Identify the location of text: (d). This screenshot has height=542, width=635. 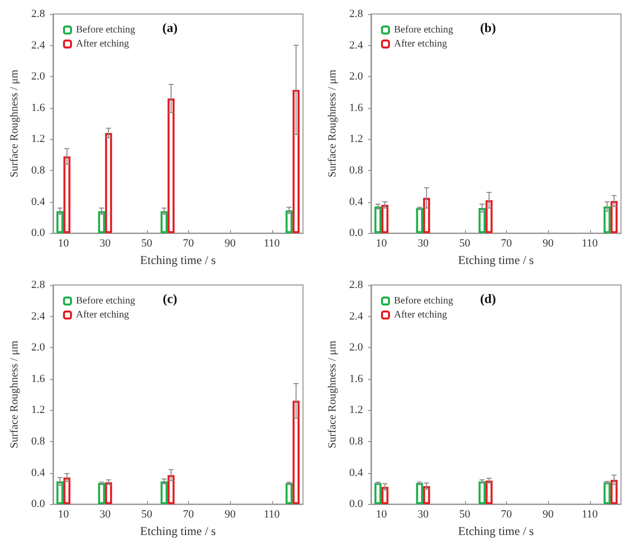
(488, 298).